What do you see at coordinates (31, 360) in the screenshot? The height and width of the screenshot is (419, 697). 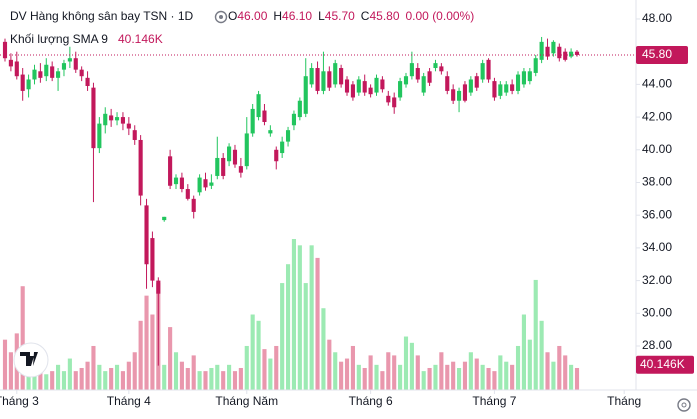 I see `tradingview-logo` at bounding box center [31, 360].